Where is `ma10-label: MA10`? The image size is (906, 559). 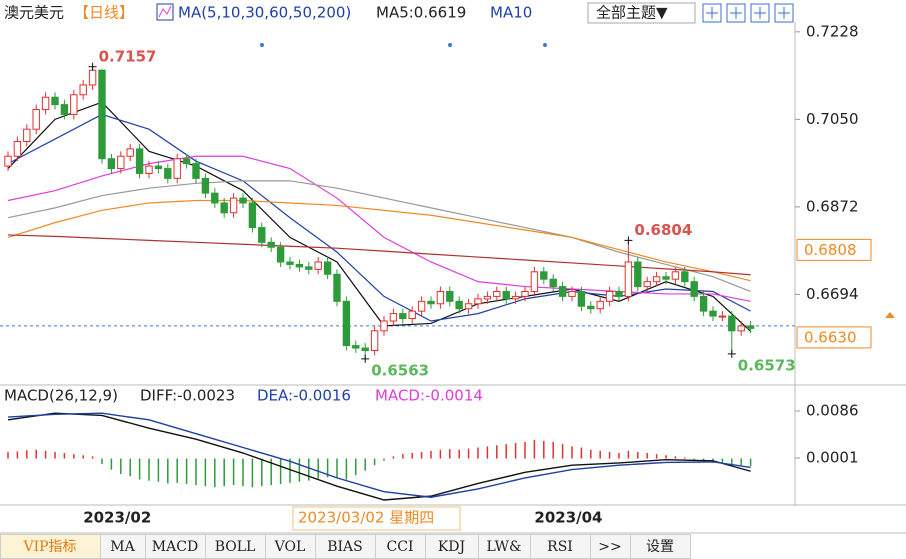 ma10-label: MA10 is located at coordinates (511, 13).